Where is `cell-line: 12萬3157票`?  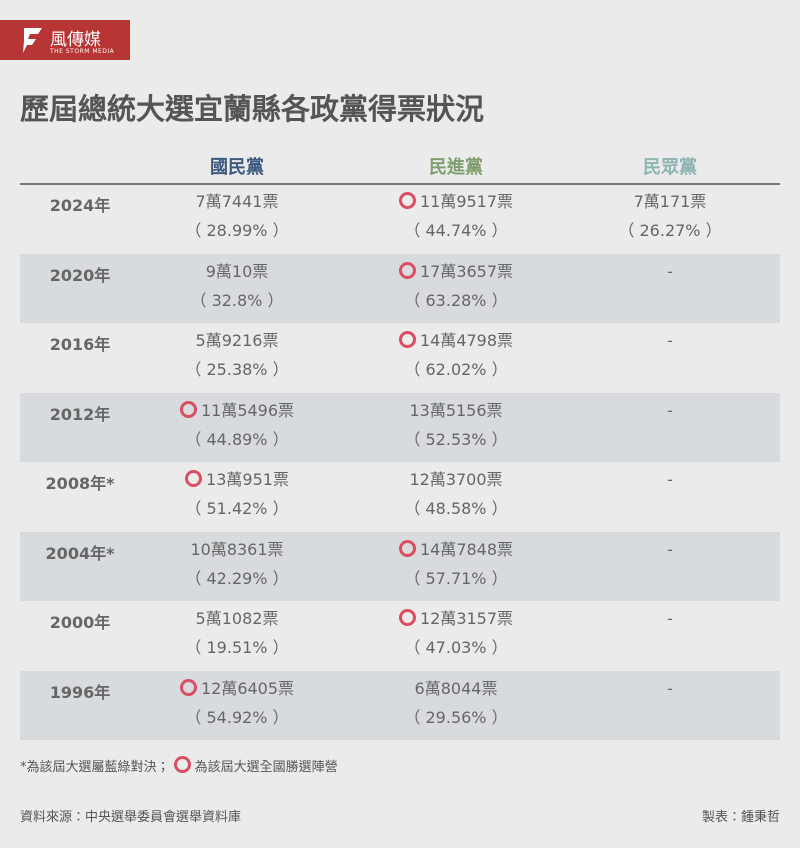 cell-line: 12萬3157票 is located at coordinates (456, 623).